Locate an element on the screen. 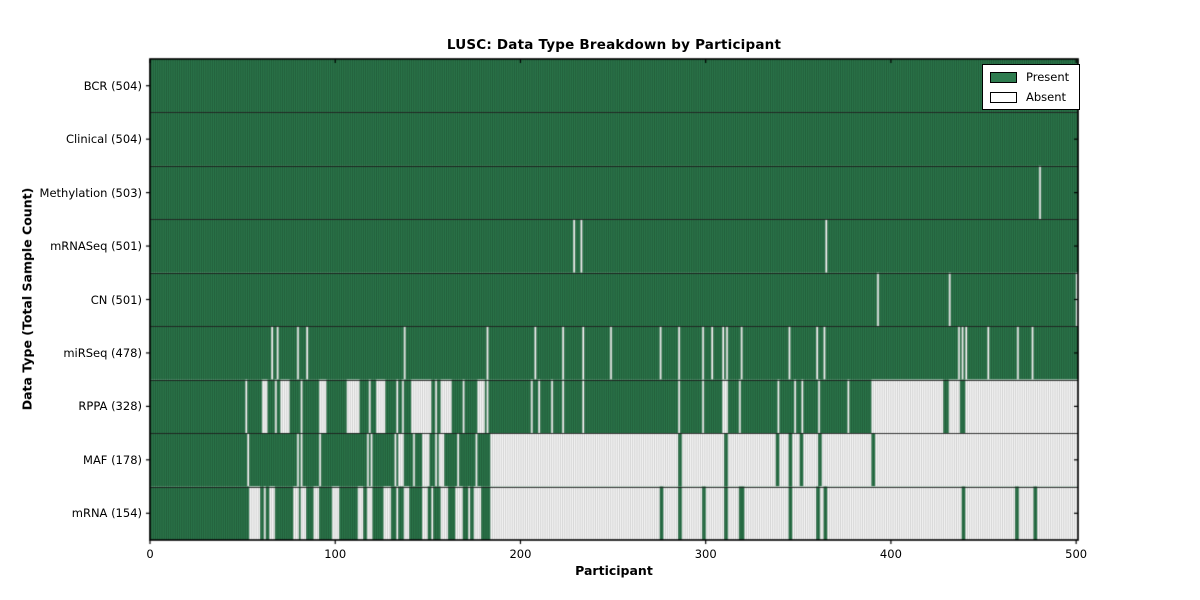  y-tick-label: mRNA (154) is located at coordinates (106, 513).